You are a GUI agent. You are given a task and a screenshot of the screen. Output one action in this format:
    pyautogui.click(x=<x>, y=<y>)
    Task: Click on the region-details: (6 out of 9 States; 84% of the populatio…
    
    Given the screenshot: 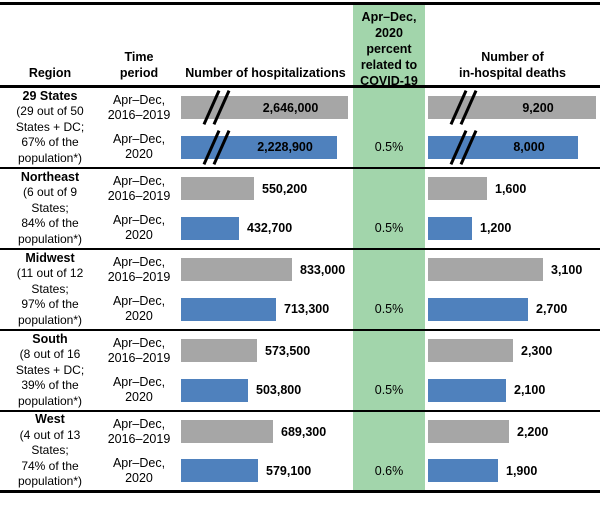 What is the action you would take?
    pyautogui.click(x=50, y=215)
    